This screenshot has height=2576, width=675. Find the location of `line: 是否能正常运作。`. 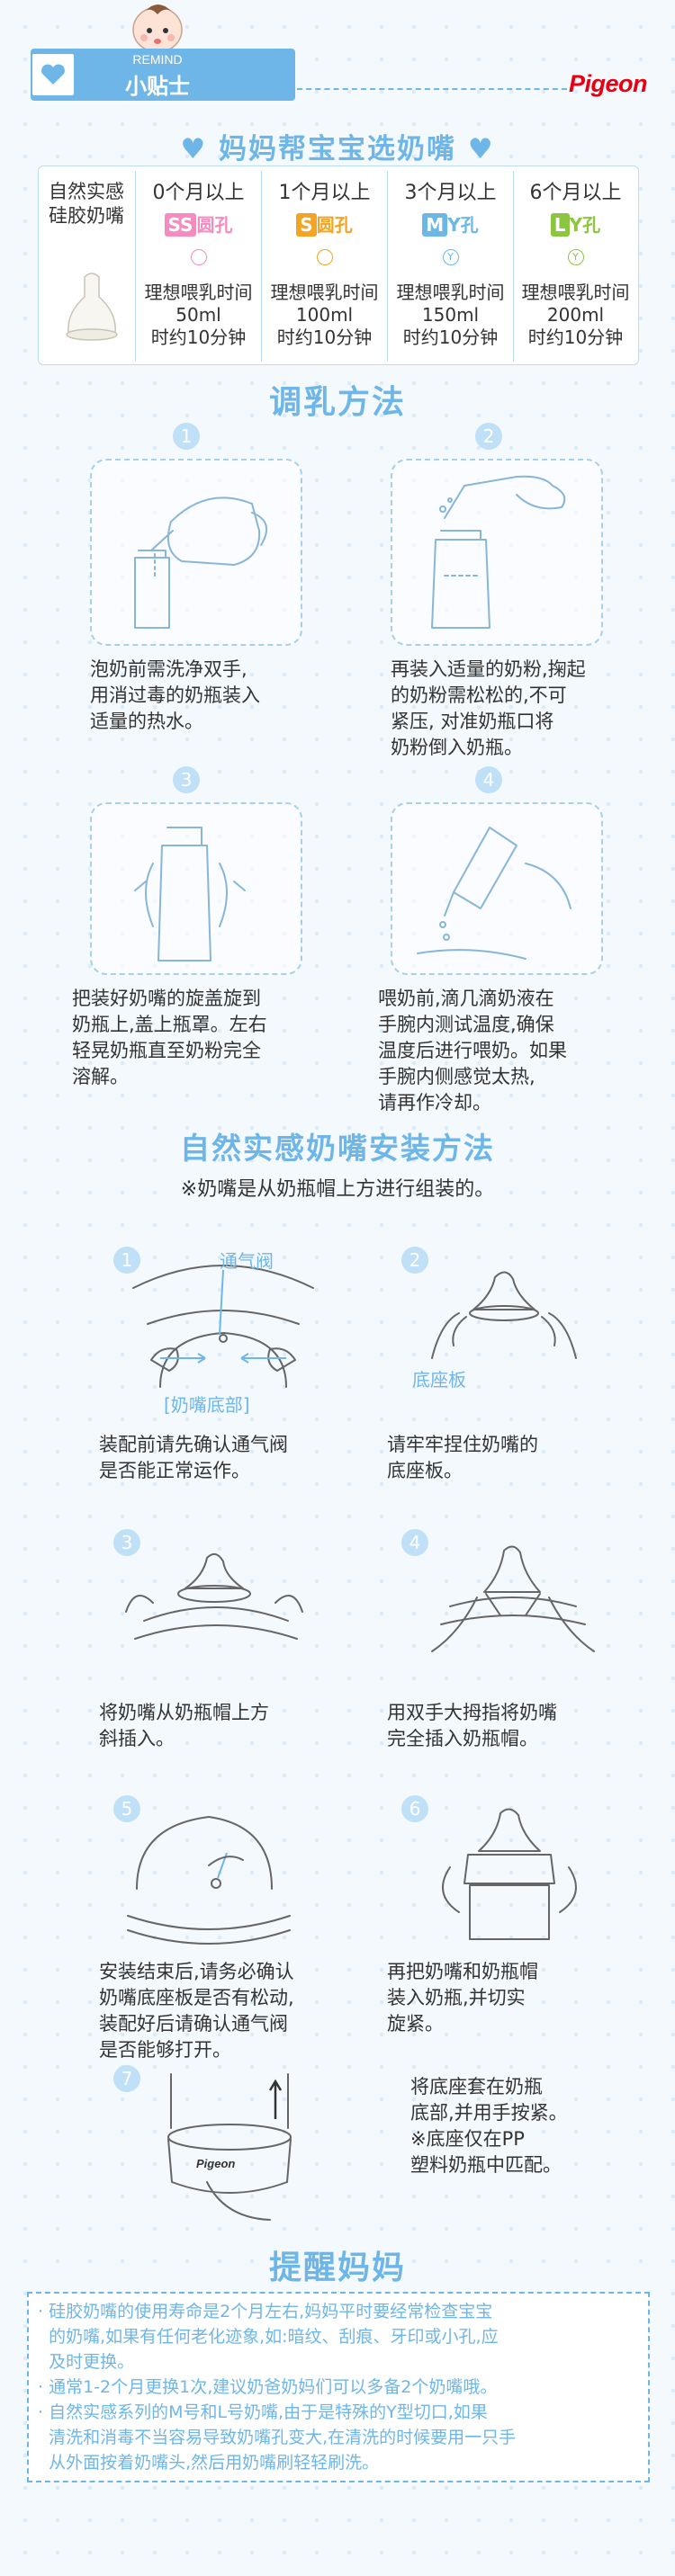

line: 是否能正常运作。 is located at coordinates (174, 1470).